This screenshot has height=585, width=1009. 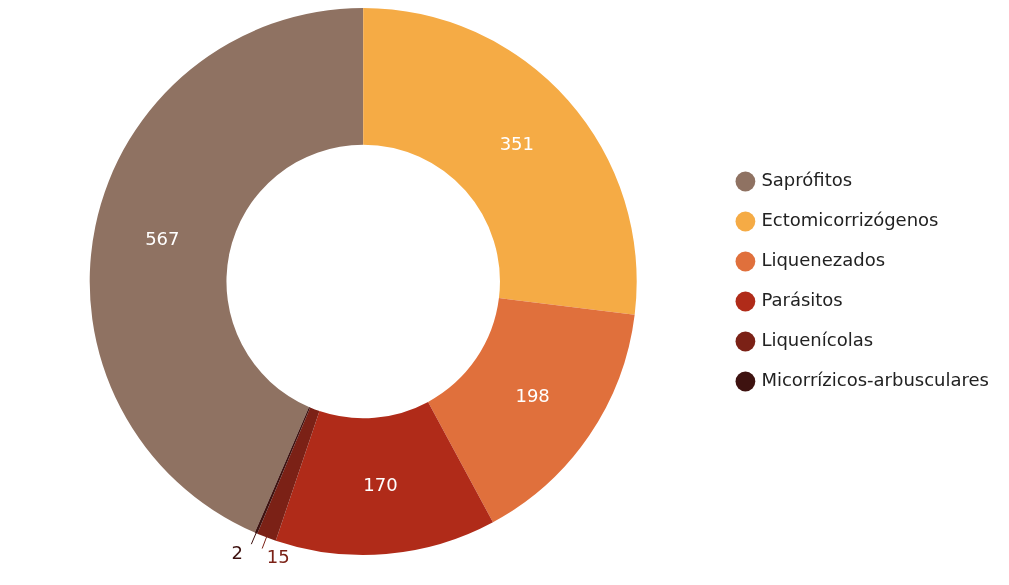 What do you see at coordinates (162, 238) in the screenshot?
I see `data-label: 567` at bounding box center [162, 238].